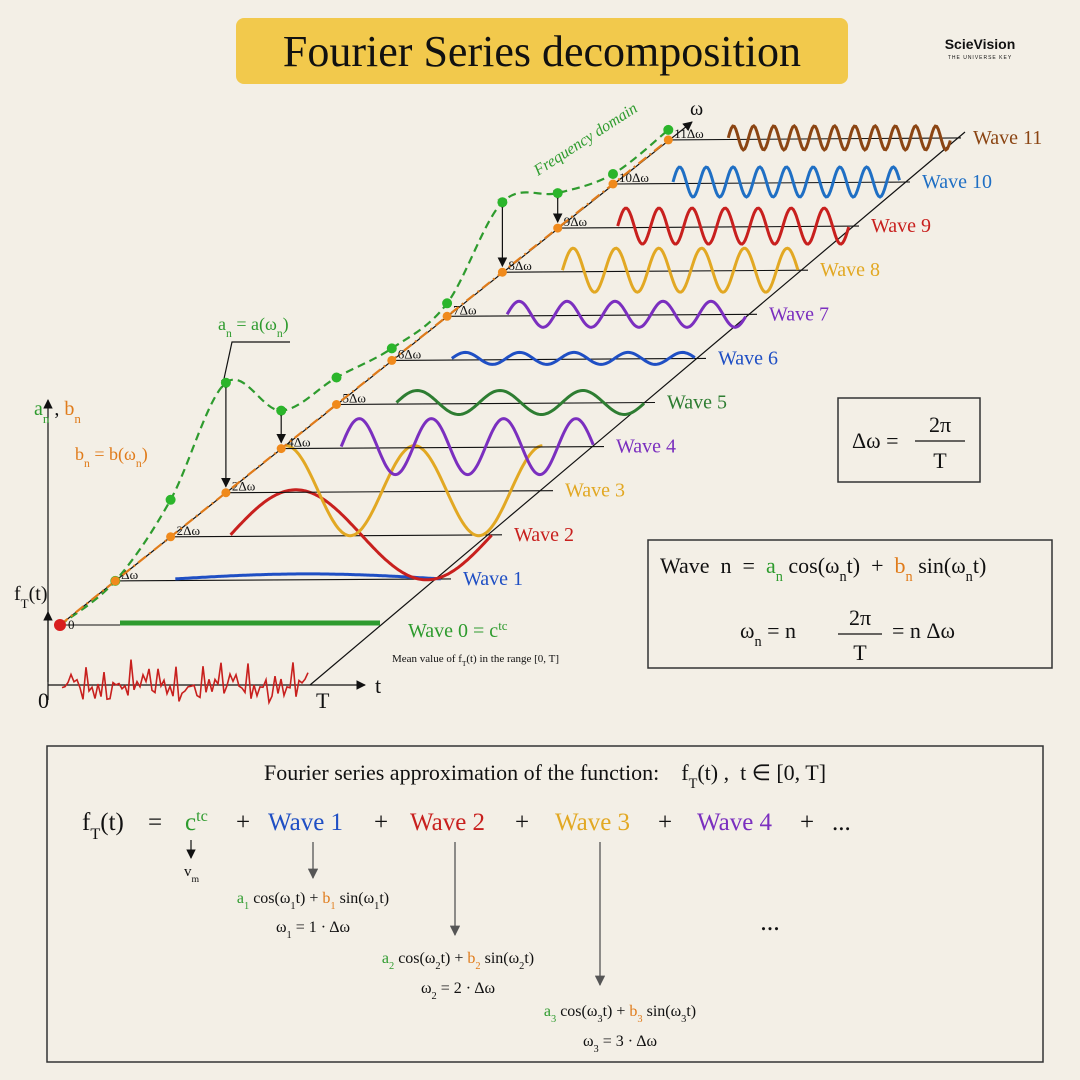  Describe the element at coordinates (634, 177) in the screenshot. I see `frequency-tick: 10Δω` at that location.